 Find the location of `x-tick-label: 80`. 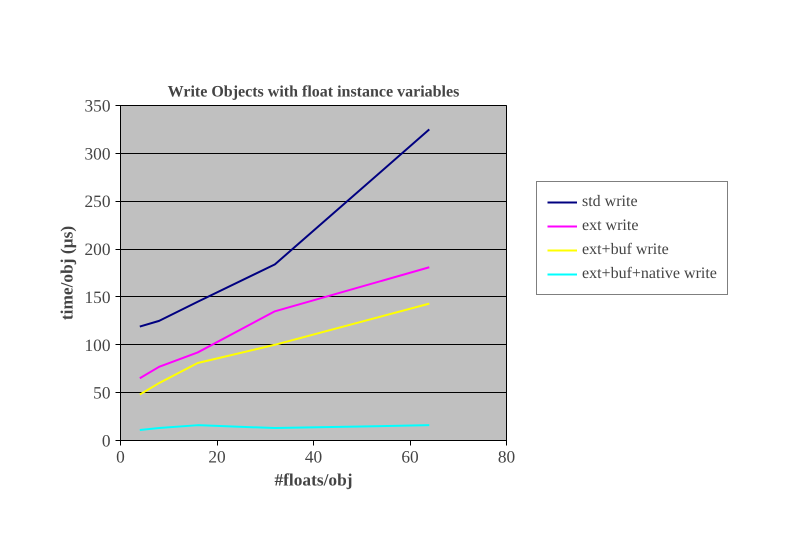

x-tick-label: 80 is located at coordinates (507, 457).